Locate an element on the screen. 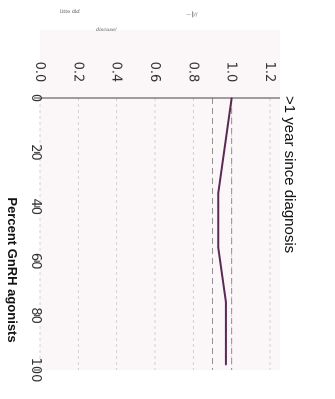 The height and width of the screenshot is (399, 335). scribble-1: litte dkf is located at coordinates (70, 12).